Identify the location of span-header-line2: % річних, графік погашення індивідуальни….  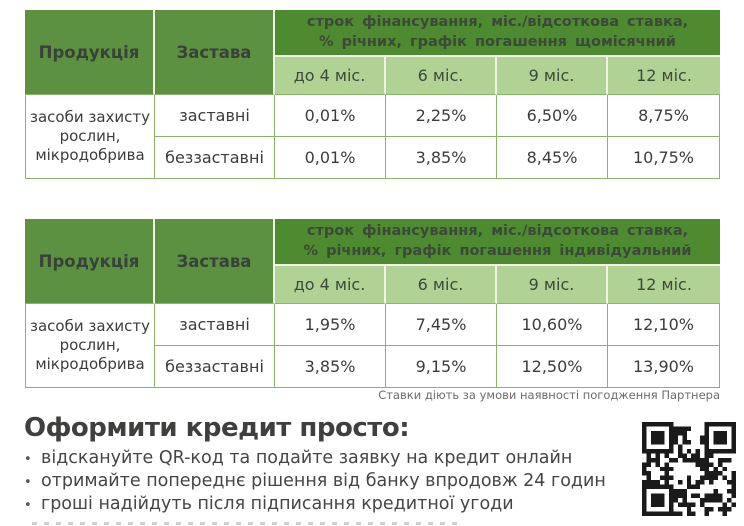
(497, 250).